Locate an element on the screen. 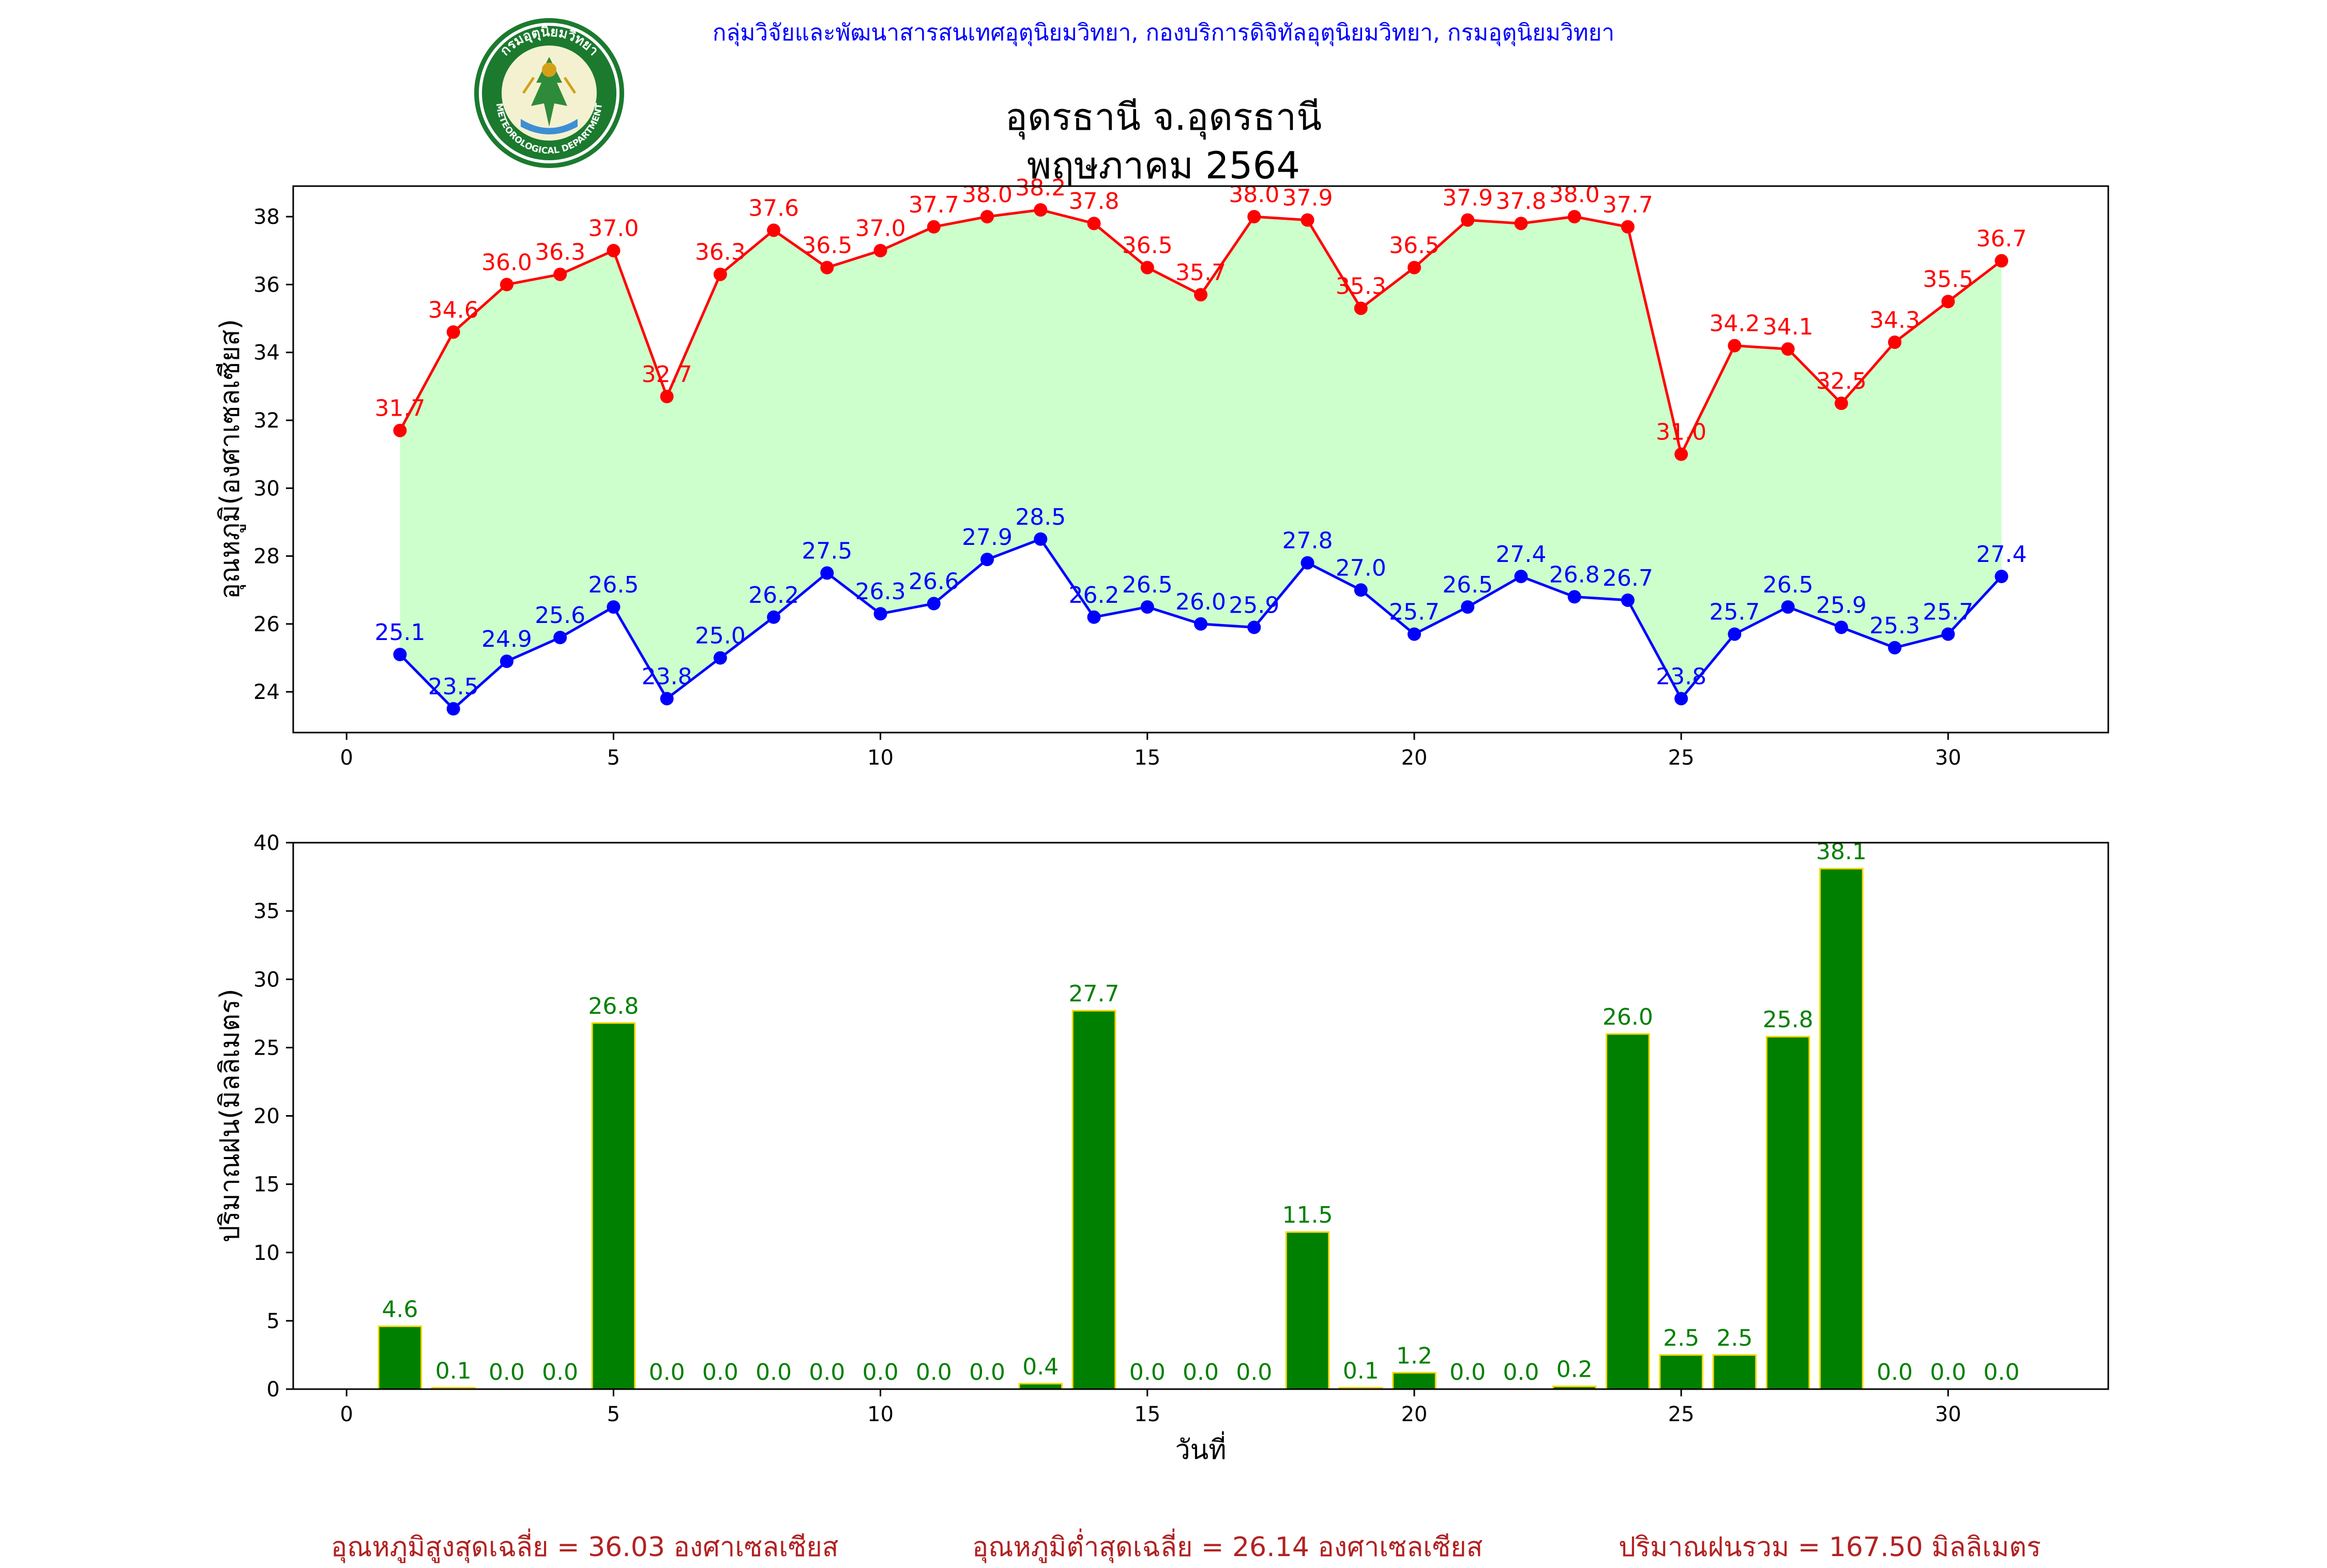 The height and width of the screenshot is (1568, 2327). temperature-y-tick-label: 26 is located at coordinates (266, 624).